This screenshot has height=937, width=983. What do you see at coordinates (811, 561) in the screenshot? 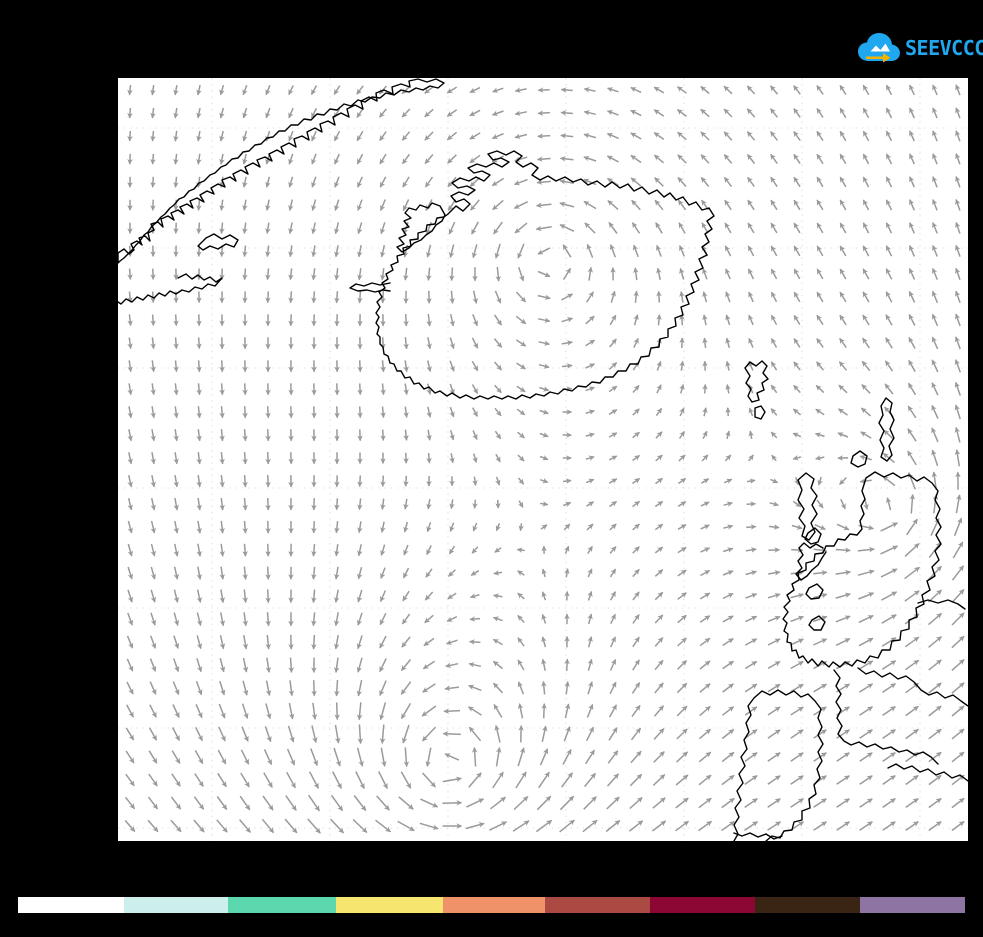
I see `coastline-scotland-west` at bounding box center [811, 561].